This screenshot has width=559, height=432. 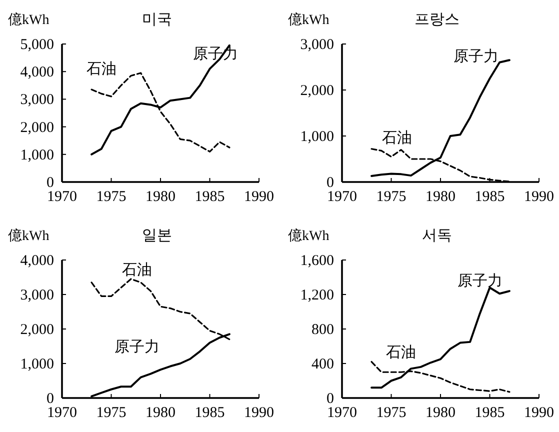 I want to click on y-tick-label: 5,000, so click(x=37, y=45).